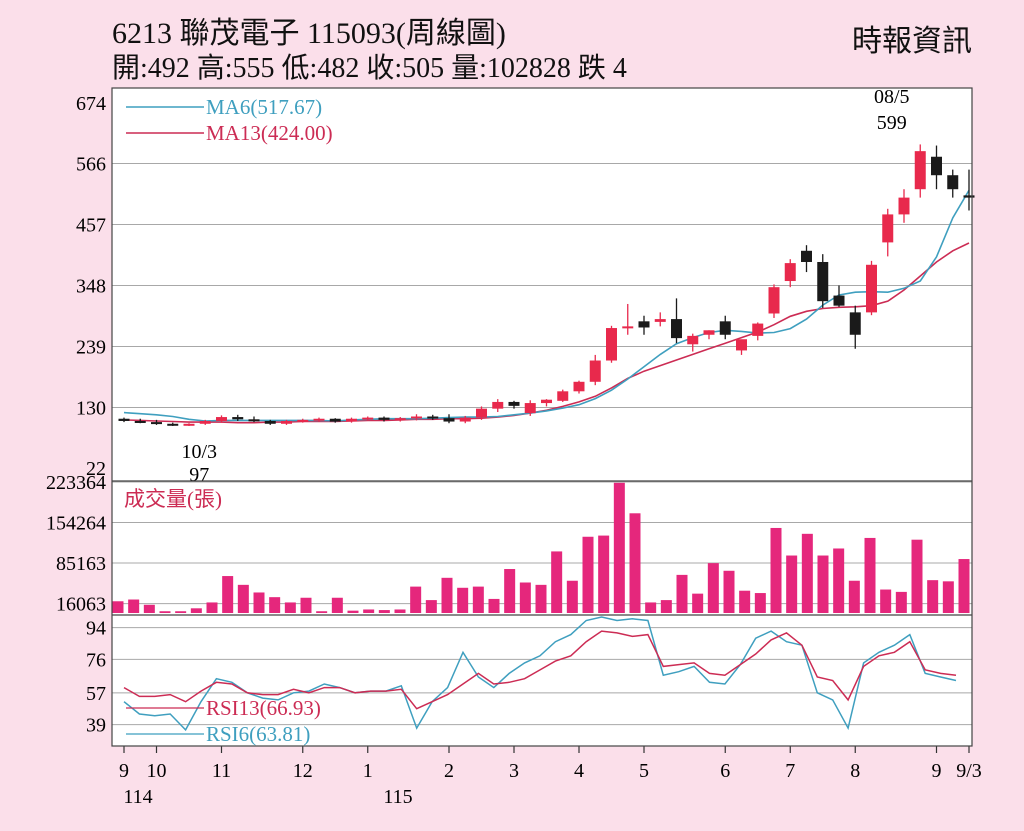  What do you see at coordinates (173, 499) in the screenshot?
I see `volume-title: 成交量(張)` at bounding box center [173, 499].